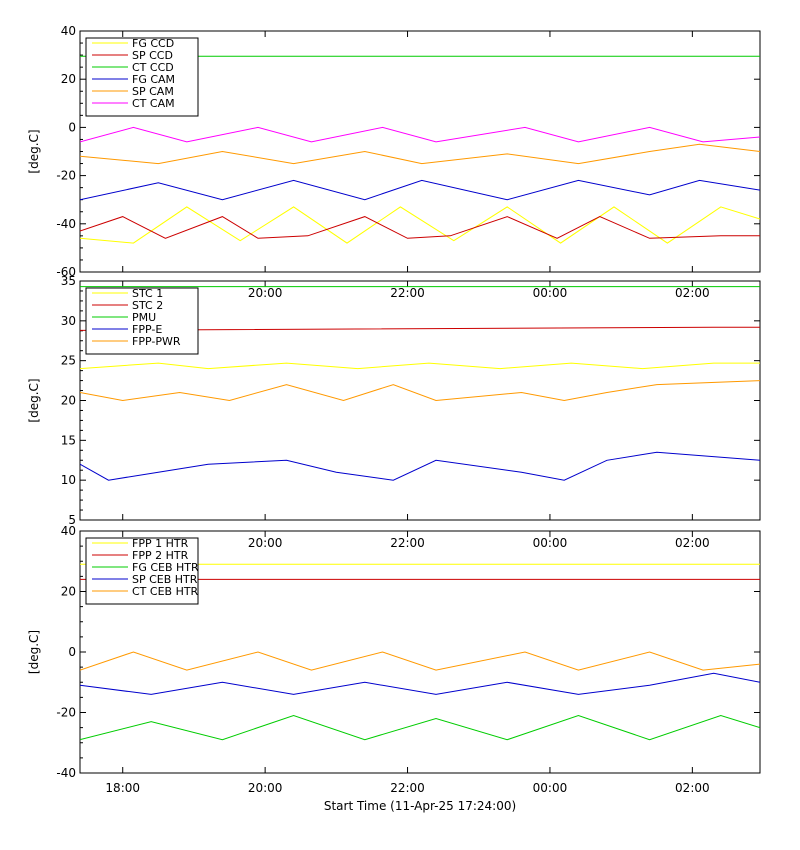 The height and width of the screenshot is (850, 800). I want to click on y-tick-label: 15, so click(68, 440).